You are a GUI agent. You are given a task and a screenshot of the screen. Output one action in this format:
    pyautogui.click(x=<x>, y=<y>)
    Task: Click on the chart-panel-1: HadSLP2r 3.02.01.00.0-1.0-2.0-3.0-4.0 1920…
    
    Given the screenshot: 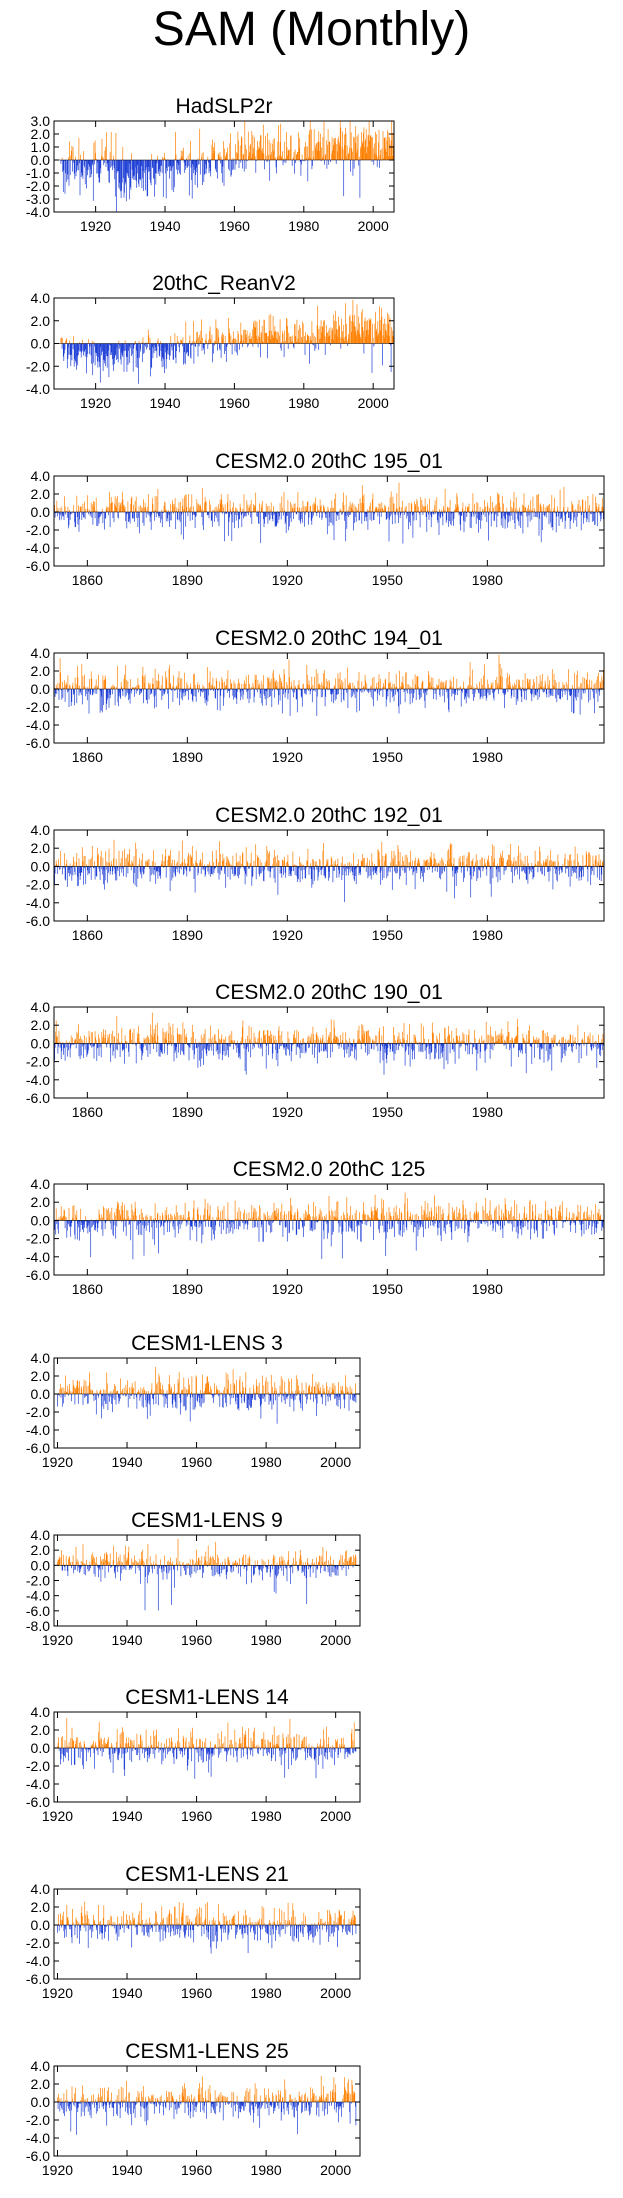 What is the action you would take?
    pyautogui.click(x=210, y=164)
    